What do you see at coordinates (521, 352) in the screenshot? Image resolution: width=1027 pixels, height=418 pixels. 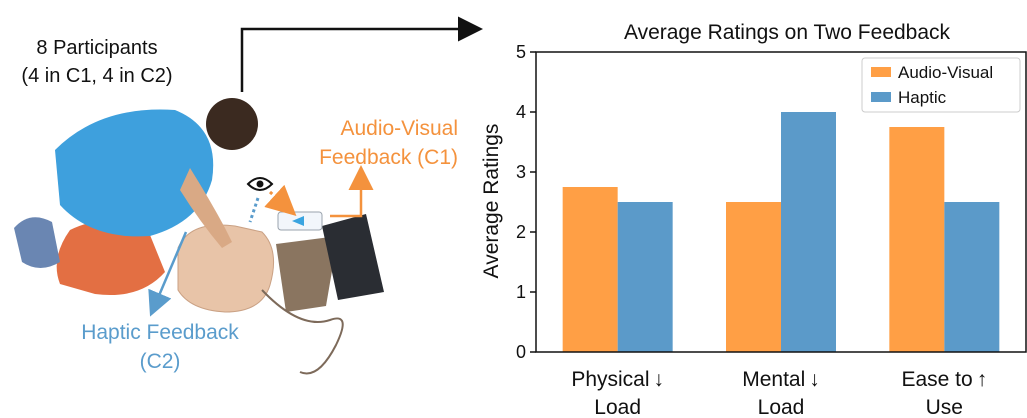 I see `y-tick-label: 0` at bounding box center [521, 352].